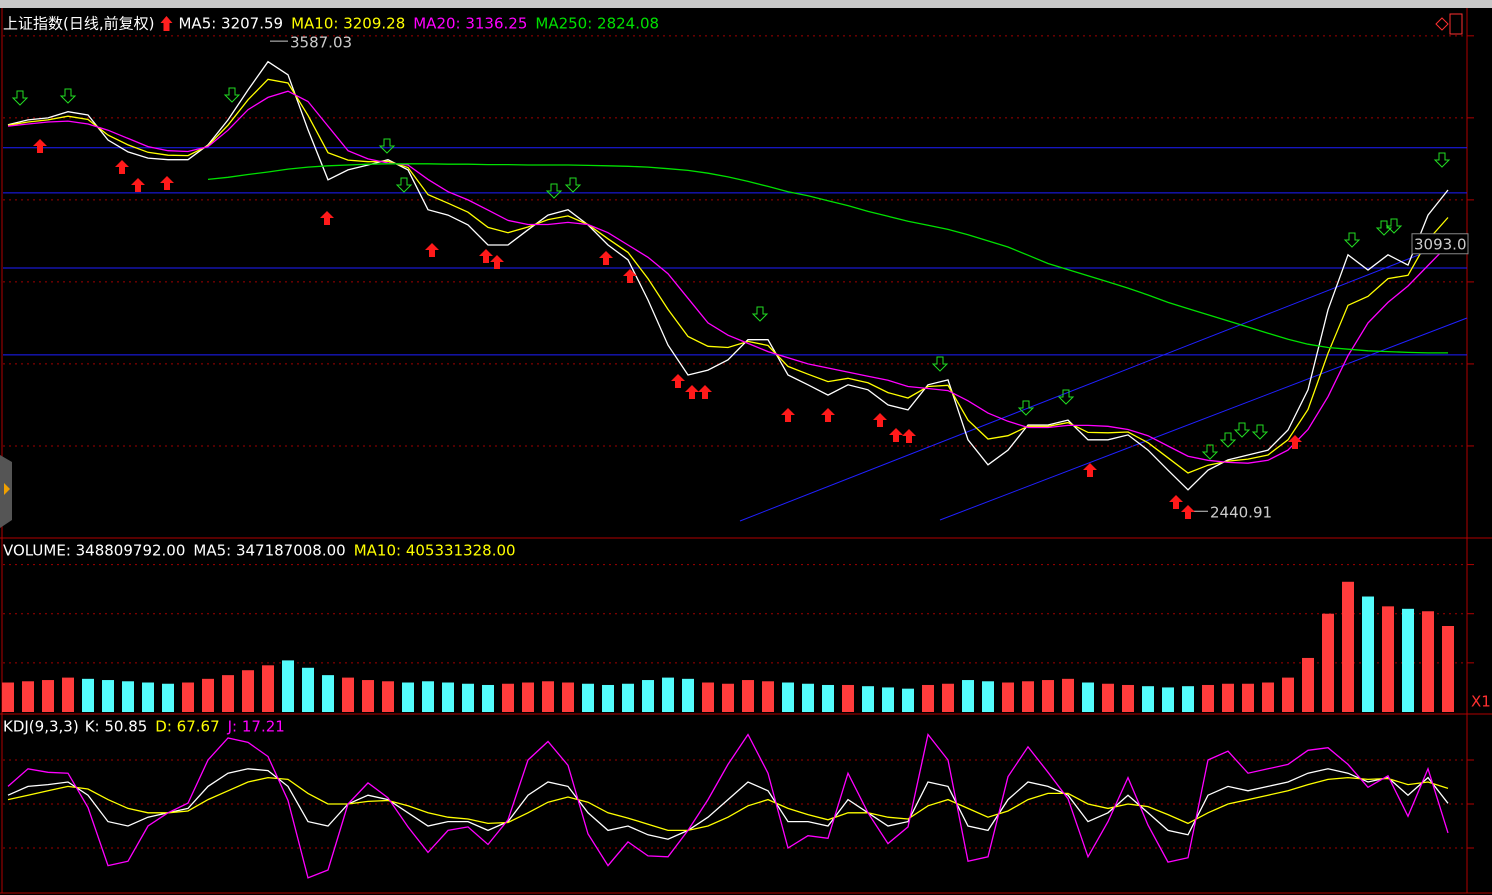 This screenshot has width=1492, height=895. What do you see at coordinates (1456, 24) in the screenshot?
I see `top-right-icon` at bounding box center [1456, 24].